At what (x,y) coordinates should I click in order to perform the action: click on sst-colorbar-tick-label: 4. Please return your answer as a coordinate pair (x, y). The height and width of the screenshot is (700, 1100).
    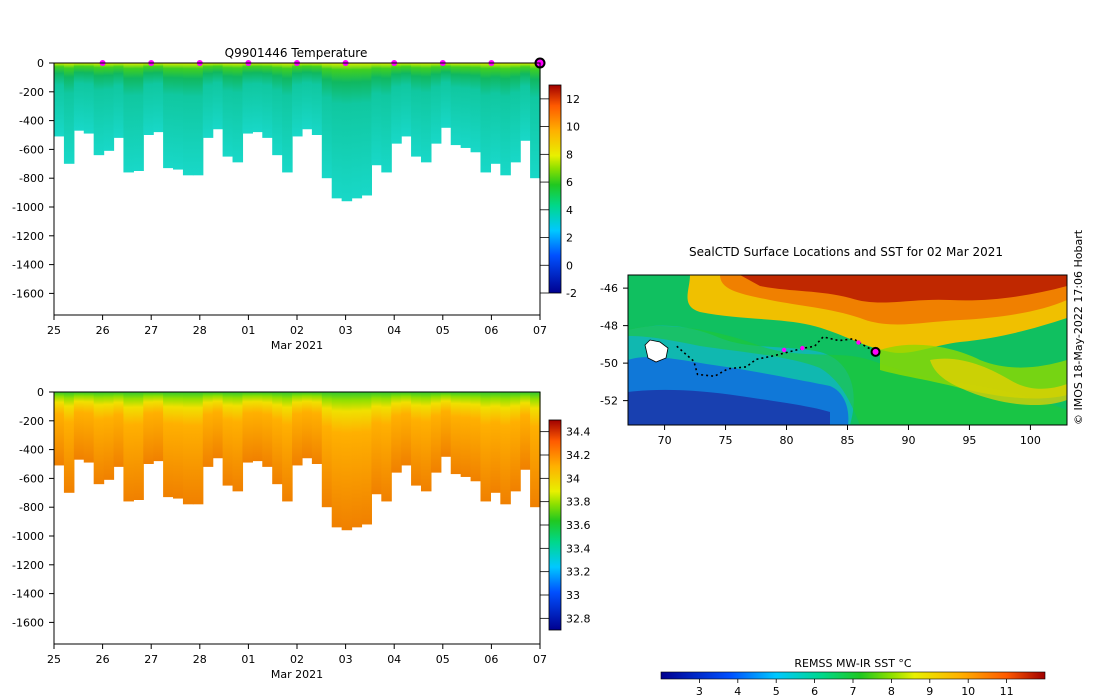
    Looking at the image, I should click on (737, 691).